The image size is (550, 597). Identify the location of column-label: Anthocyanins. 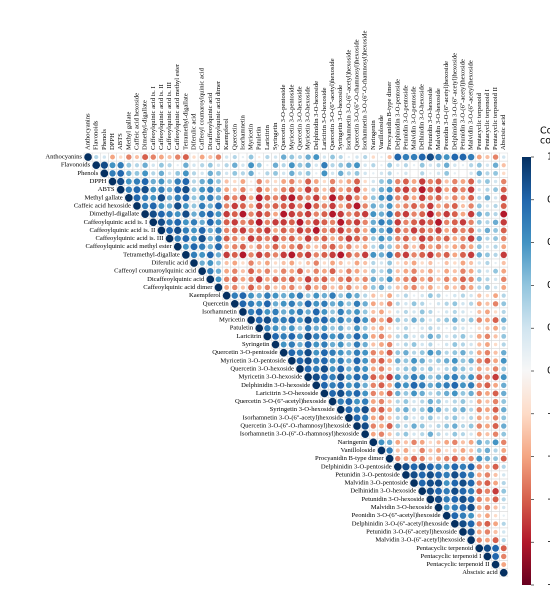
(88, 131).